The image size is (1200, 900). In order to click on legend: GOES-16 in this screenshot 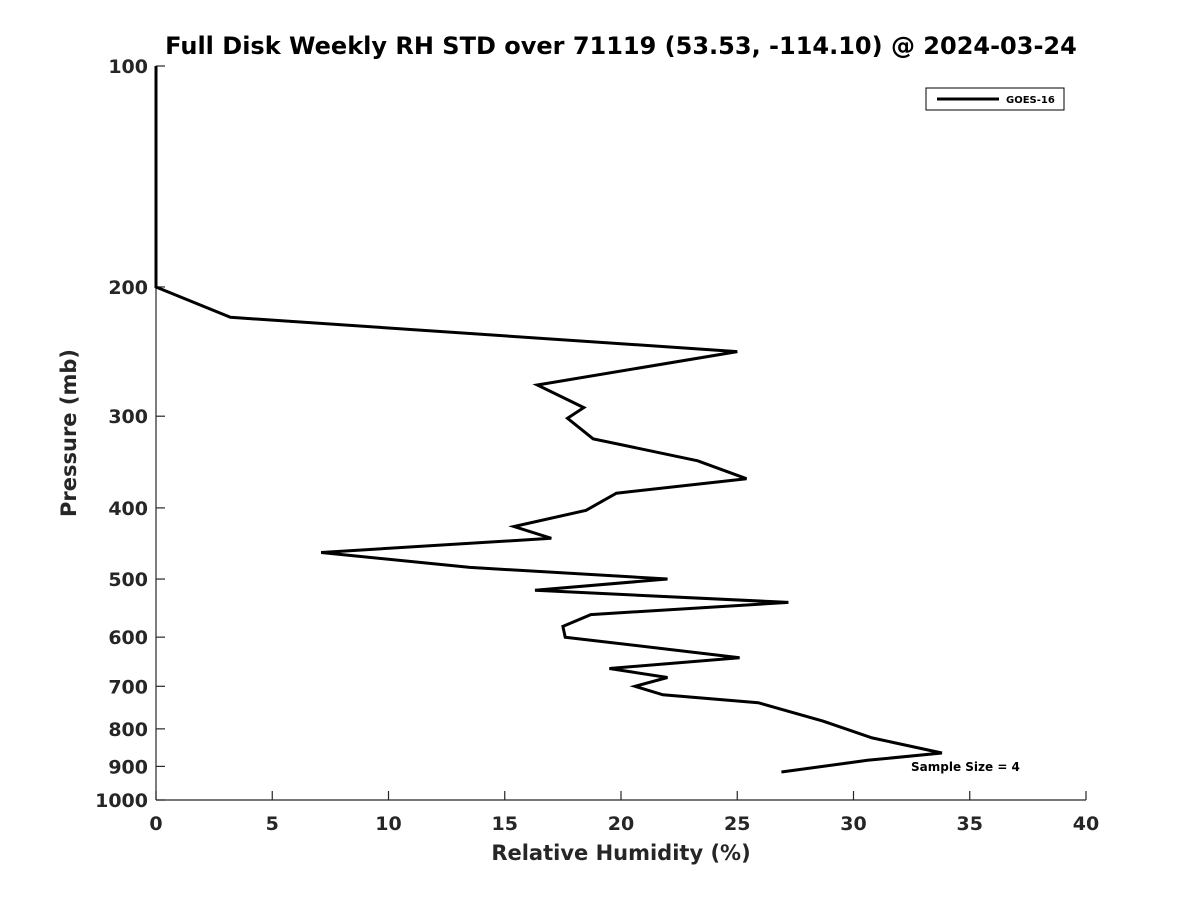, I will do `click(995, 99)`.